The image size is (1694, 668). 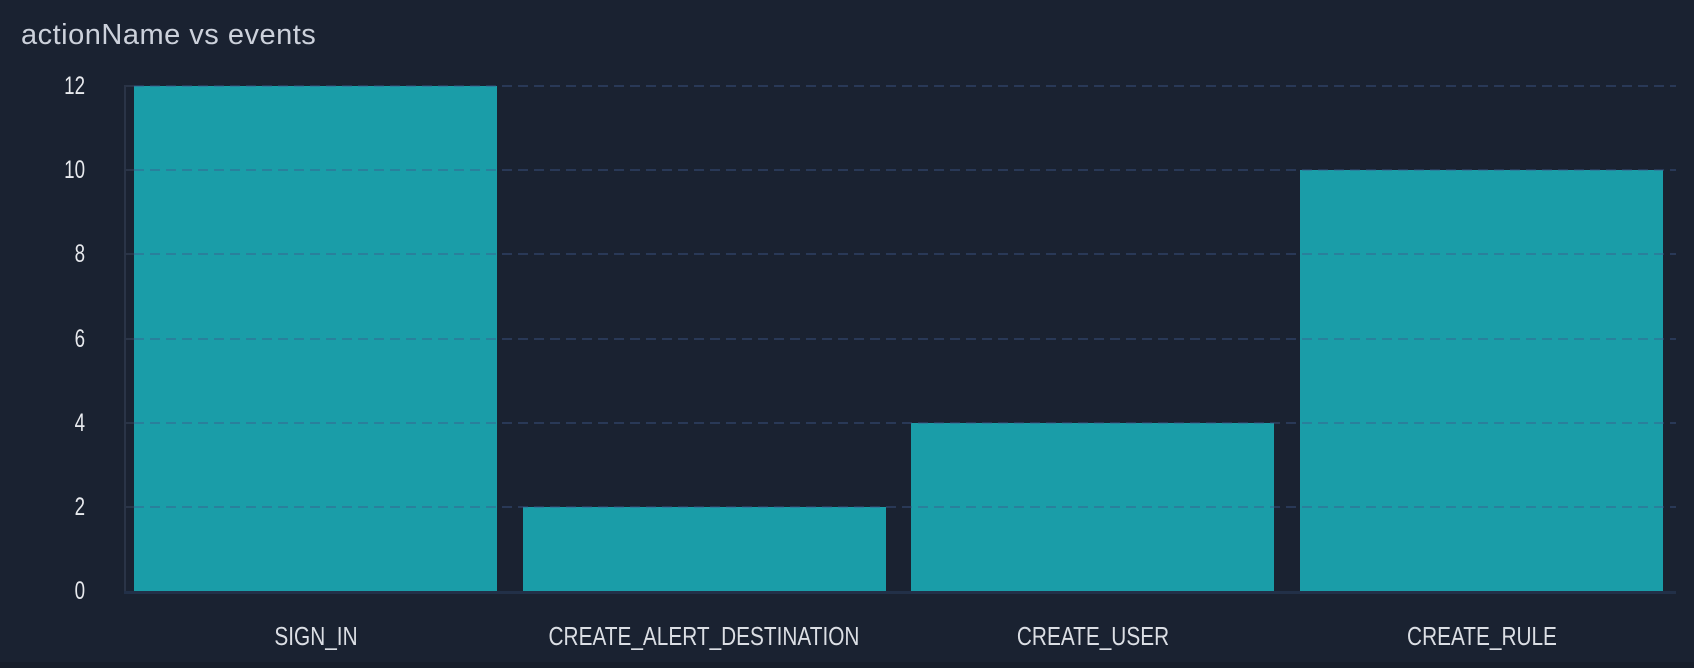 What do you see at coordinates (74, 170) in the screenshot?
I see `y-tick-label: 10` at bounding box center [74, 170].